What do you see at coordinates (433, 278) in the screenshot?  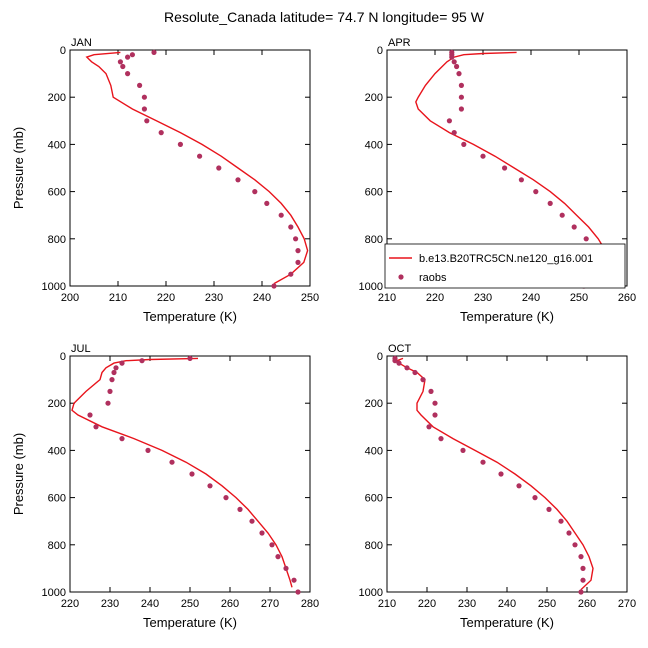 I see `legend-obs-label: raobs` at bounding box center [433, 278].